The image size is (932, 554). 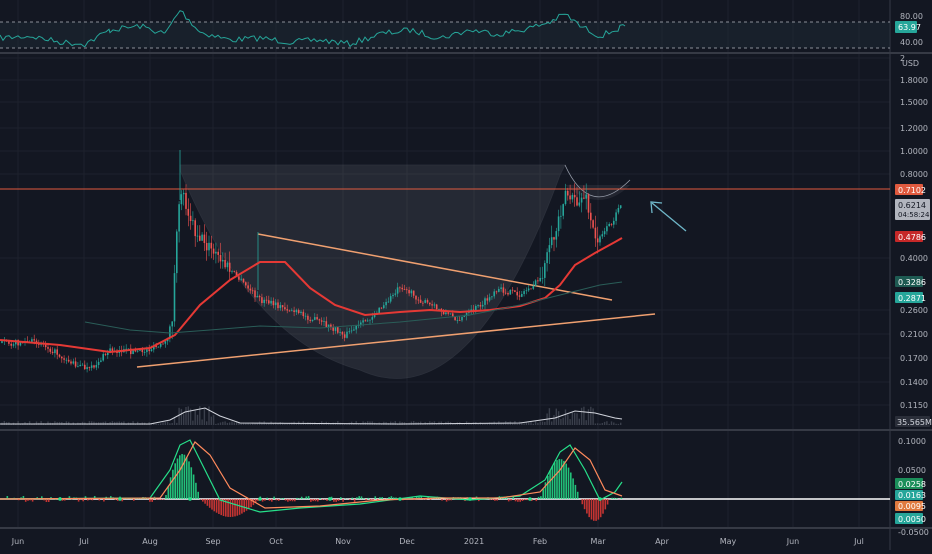 I want to click on resistance-label: 0.7102, so click(x=912, y=190).